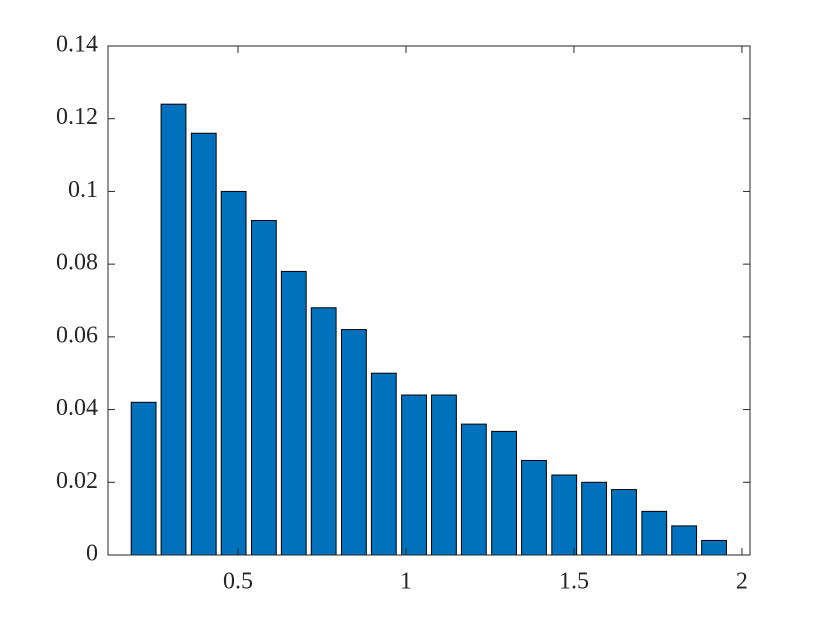 The image size is (830, 623). I want to click on y-tick-label: 0.04, so click(77, 408).